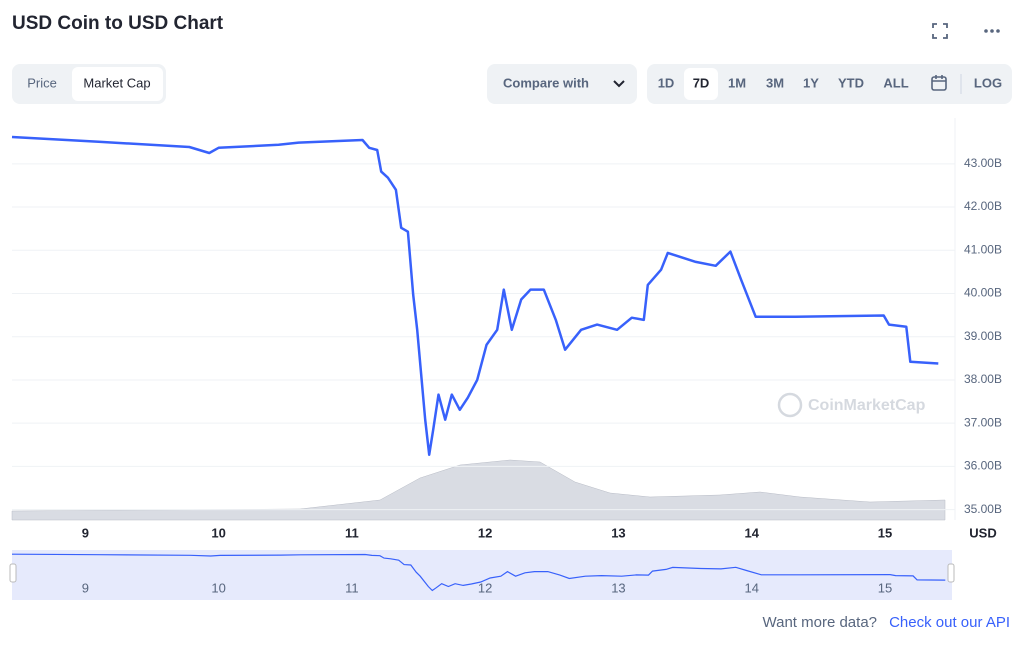 This screenshot has width=1024, height=645. What do you see at coordinates (983, 509) in the screenshot?
I see `y-tick-label: 35.00B` at bounding box center [983, 509].